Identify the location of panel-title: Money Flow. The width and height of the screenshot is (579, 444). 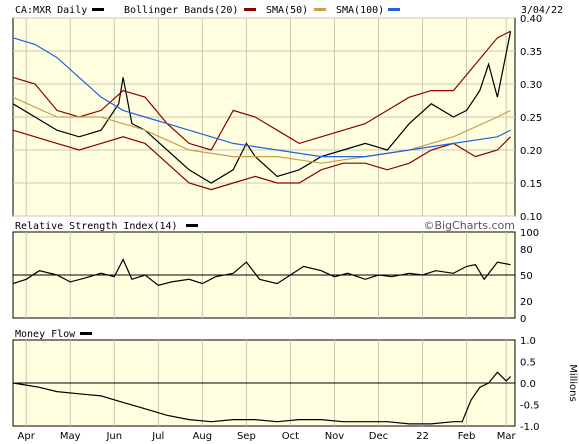
(45, 334).